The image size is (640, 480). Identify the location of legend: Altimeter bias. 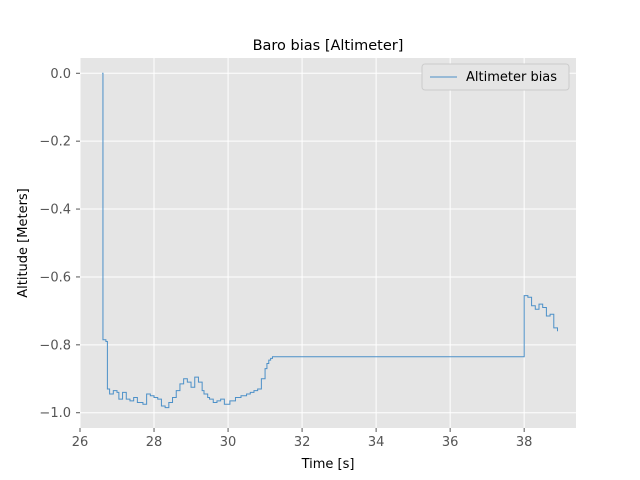
(495, 77).